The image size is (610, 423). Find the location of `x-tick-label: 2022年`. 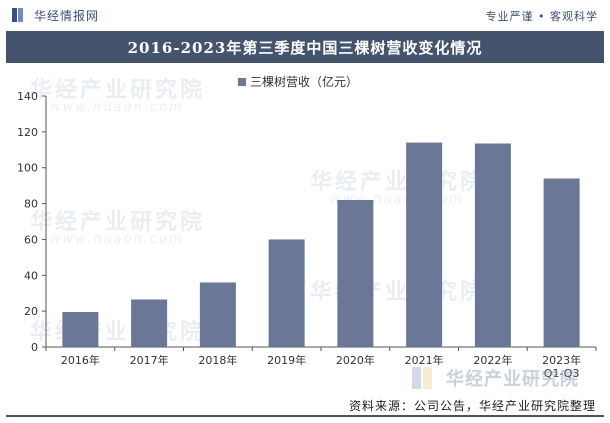

x-tick-label: 2022年 is located at coordinates (492, 360).